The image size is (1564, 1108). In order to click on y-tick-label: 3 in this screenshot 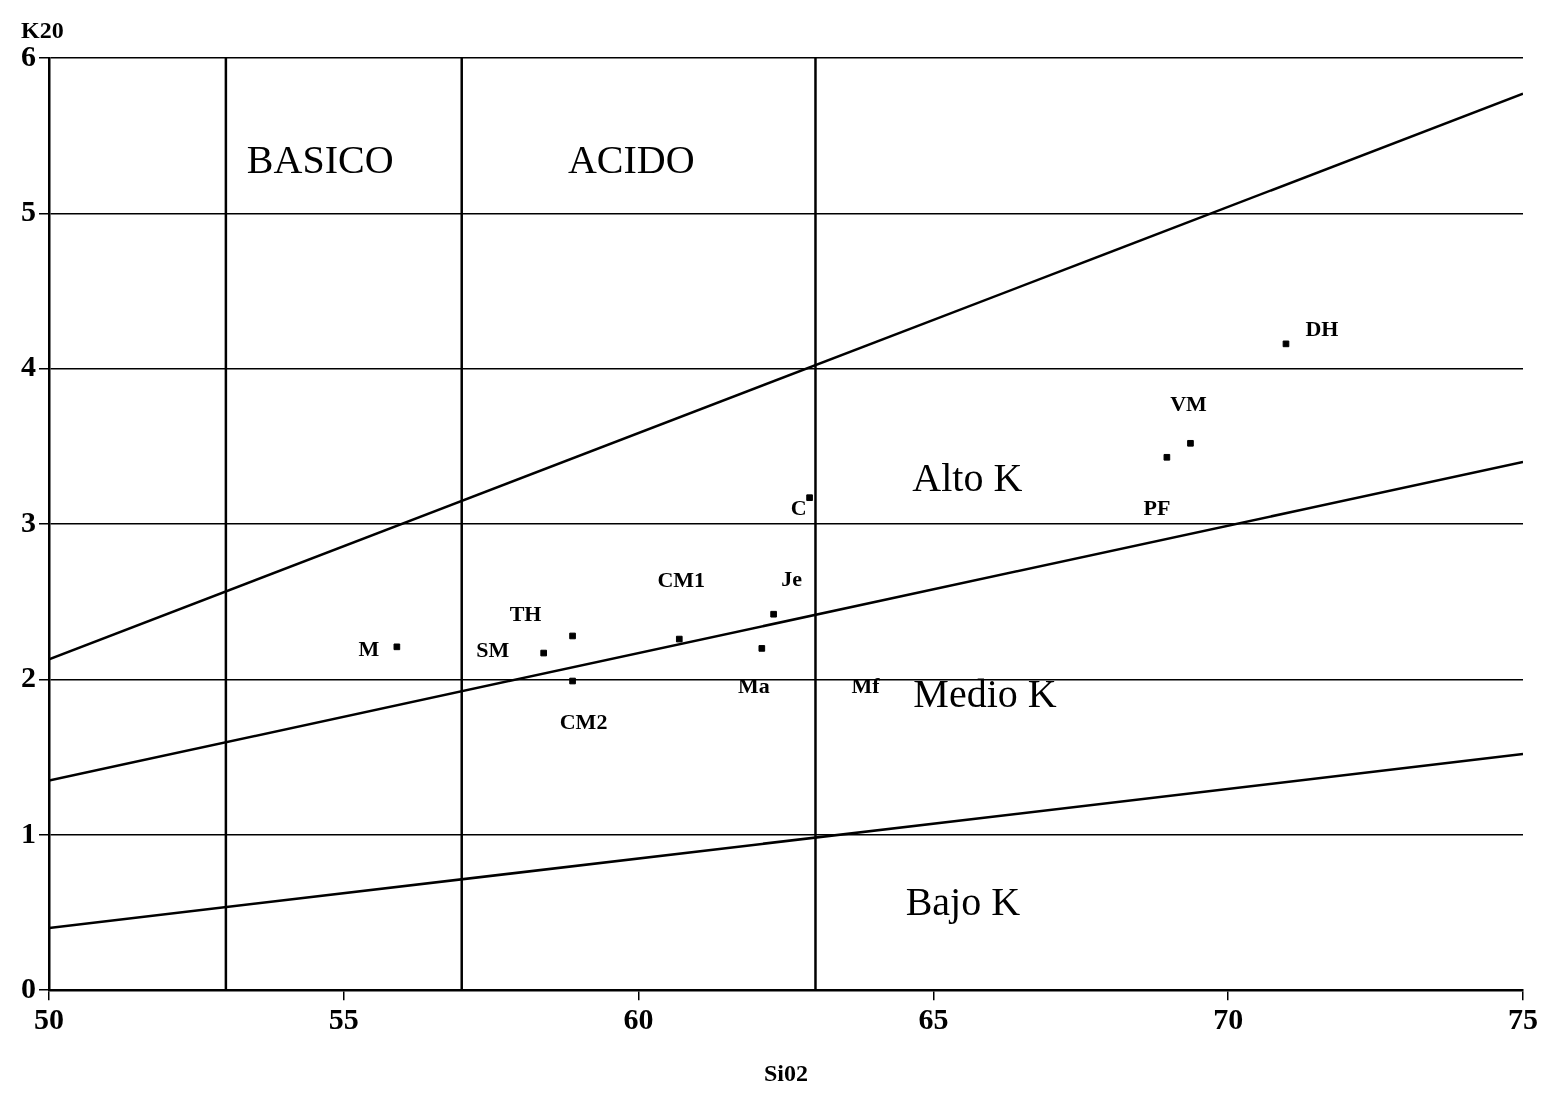, I will do `click(28, 521)`.